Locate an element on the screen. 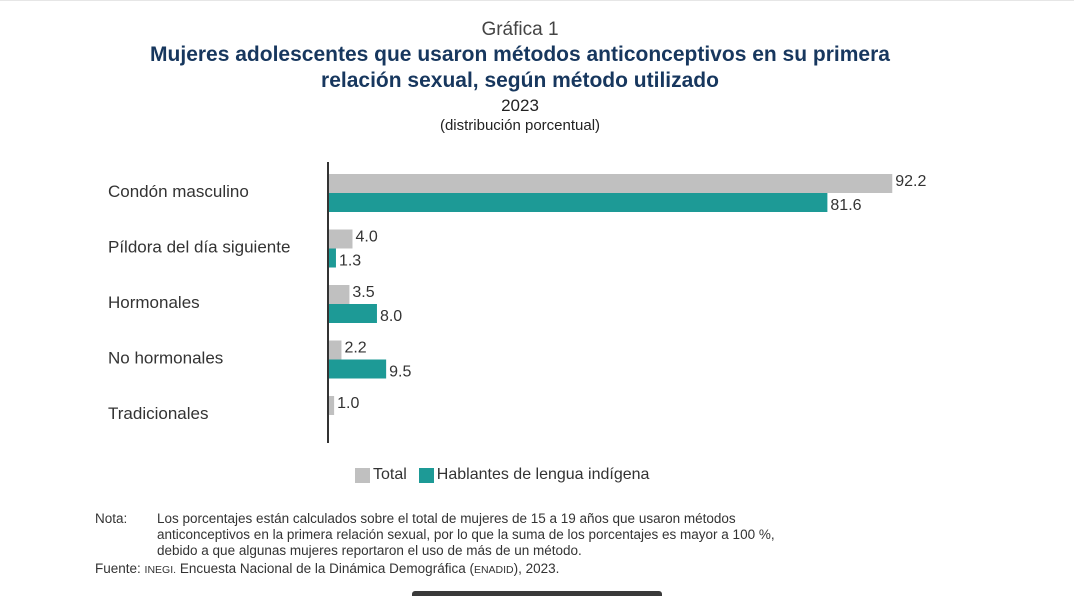  legend-item-indigena: Hablantes de lengua indígena is located at coordinates (534, 475).